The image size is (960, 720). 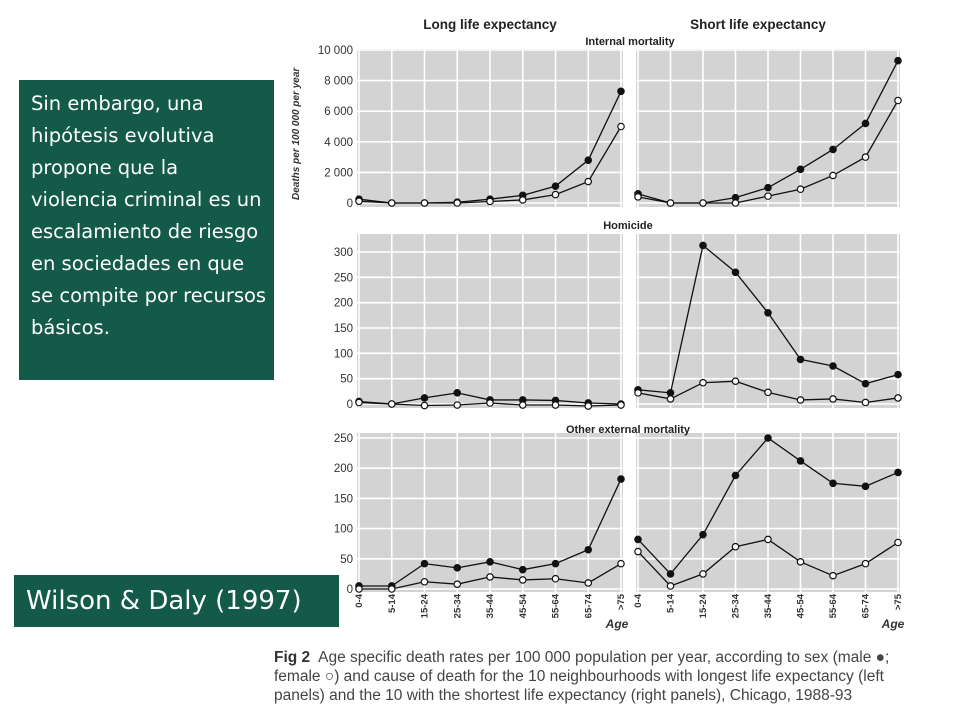 I want to click on y-tick-label: 10 000, so click(x=335, y=51).